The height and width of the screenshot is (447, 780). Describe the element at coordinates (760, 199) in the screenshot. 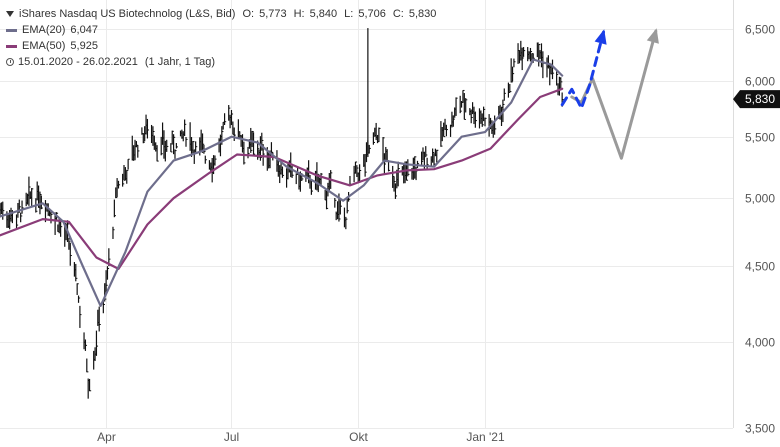

I see `y-tick-label: 5,000` at that location.